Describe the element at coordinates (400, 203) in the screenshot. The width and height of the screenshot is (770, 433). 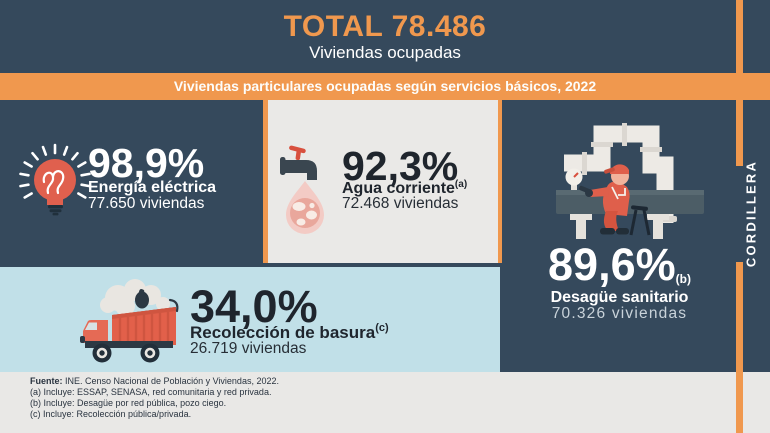
I see `stat-agua-count: 72.468 viviendas` at that location.